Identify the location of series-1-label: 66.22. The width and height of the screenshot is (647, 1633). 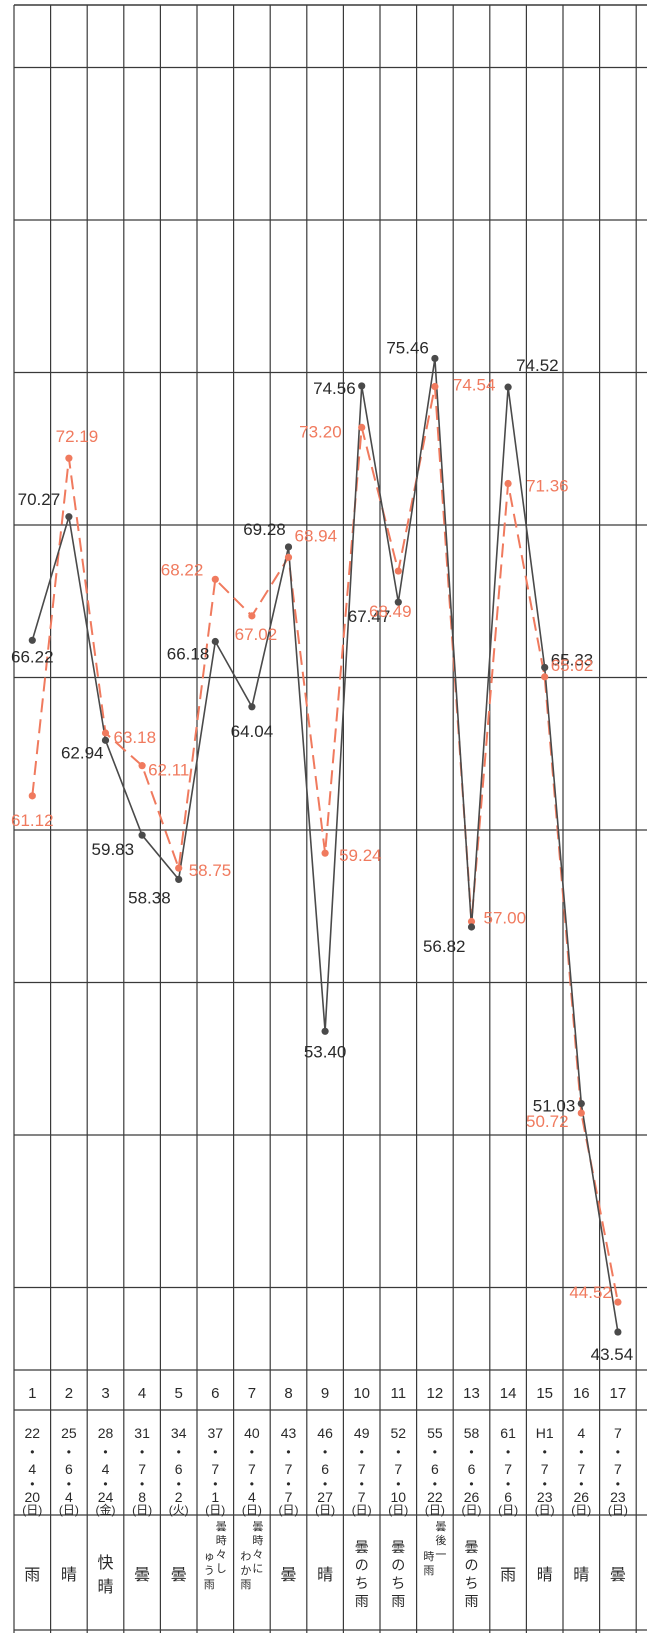
(32, 656).